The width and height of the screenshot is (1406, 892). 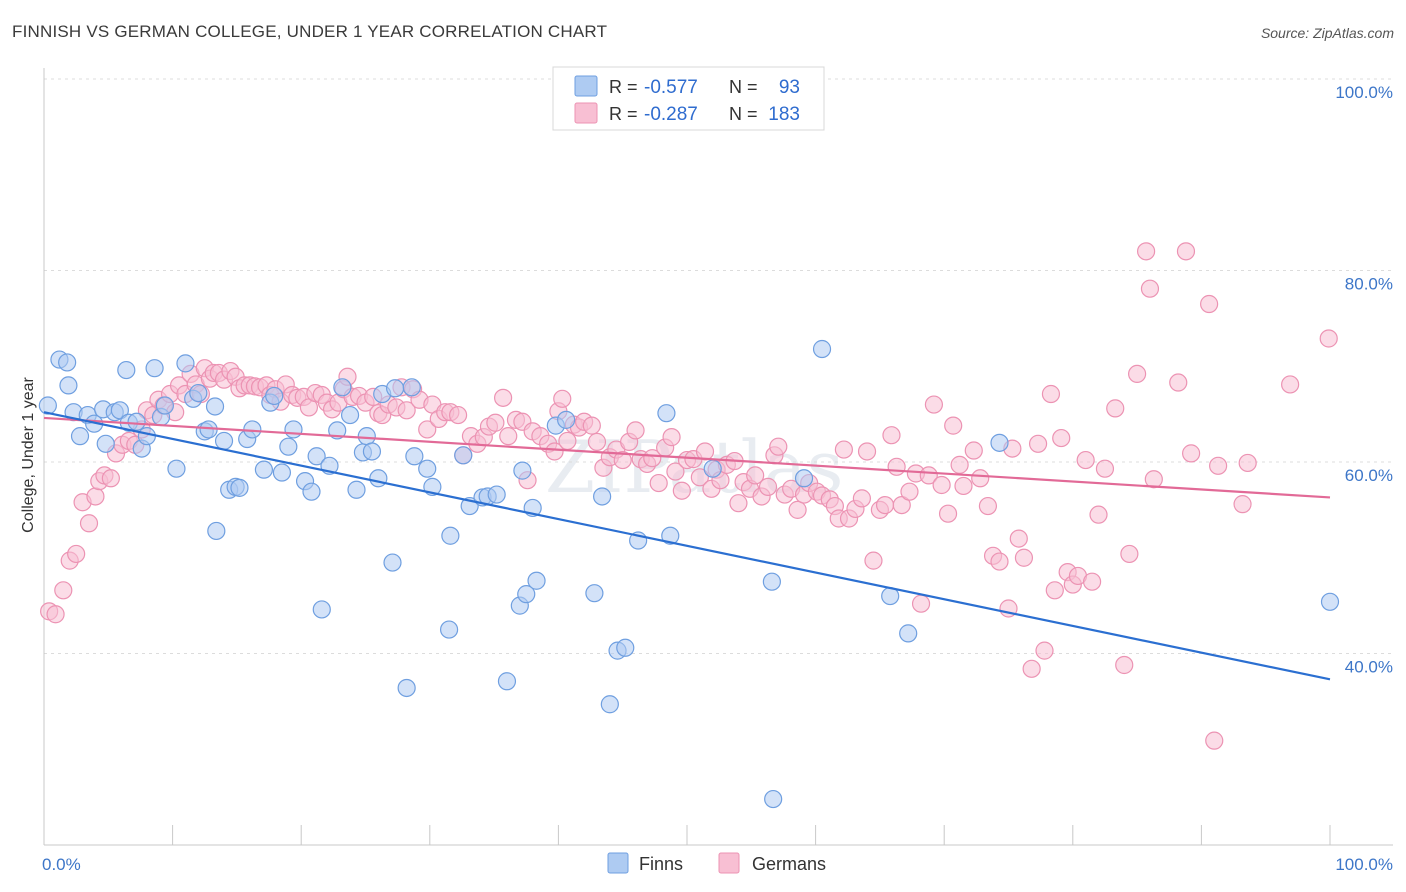 I want to click on y-tick-label: 60.0%, so click(x=1369, y=475).